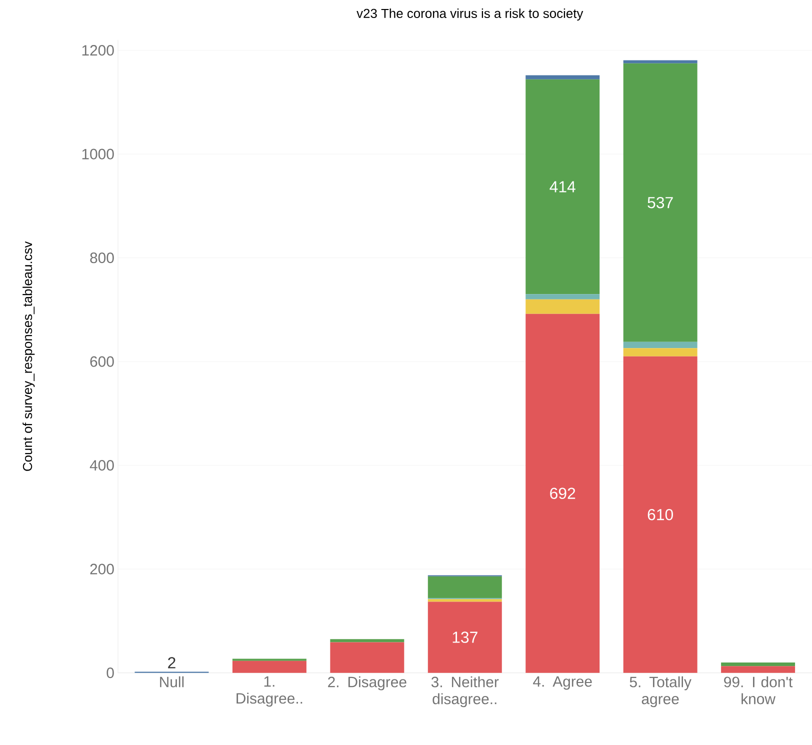 The image size is (812, 745). I want to click on x-tick-label: 1. Disagree.., so click(269, 691).